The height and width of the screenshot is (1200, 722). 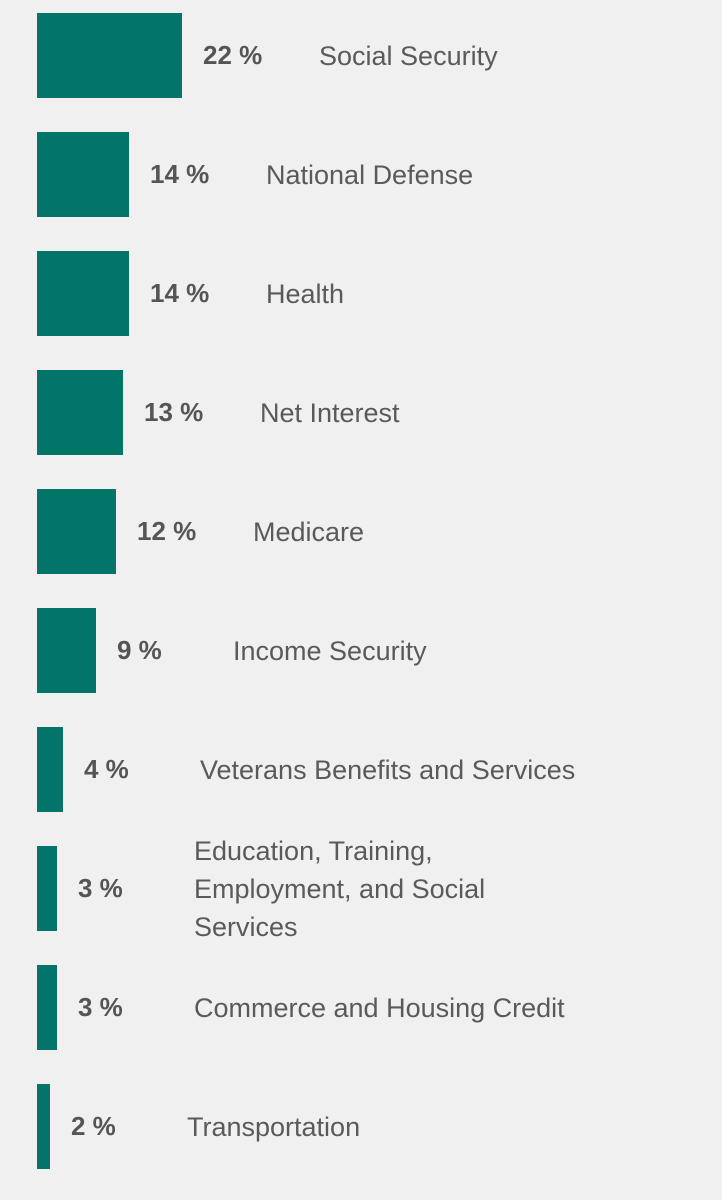 What do you see at coordinates (139, 650) in the screenshot?
I see `value-label: 9 %` at bounding box center [139, 650].